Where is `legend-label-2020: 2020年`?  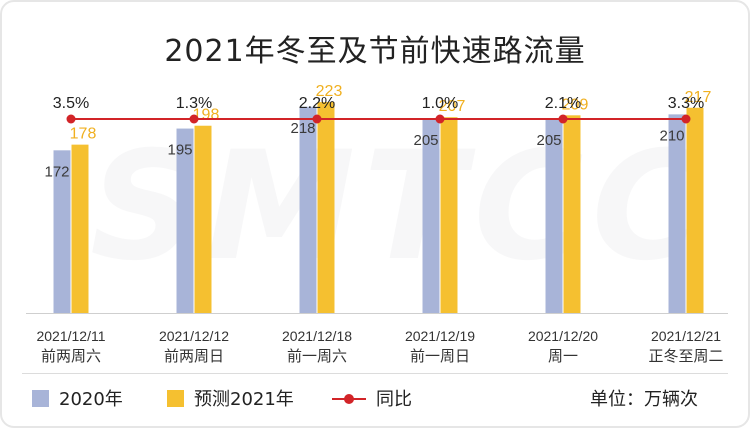 legend-label-2020: 2020年 is located at coordinates (91, 399).